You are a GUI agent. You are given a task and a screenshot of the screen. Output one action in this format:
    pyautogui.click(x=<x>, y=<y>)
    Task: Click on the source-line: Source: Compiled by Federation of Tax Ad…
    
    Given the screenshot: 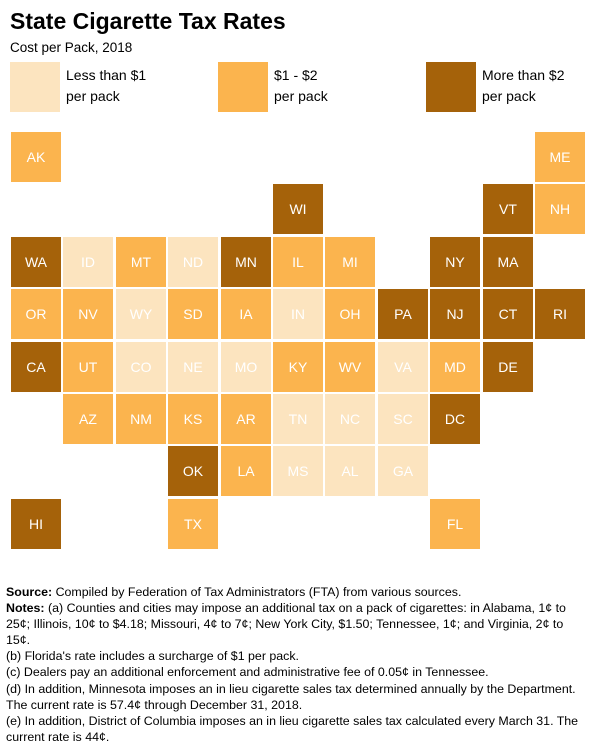 What is the action you would take?
    pyautogui.click(x=295, y=592)
    